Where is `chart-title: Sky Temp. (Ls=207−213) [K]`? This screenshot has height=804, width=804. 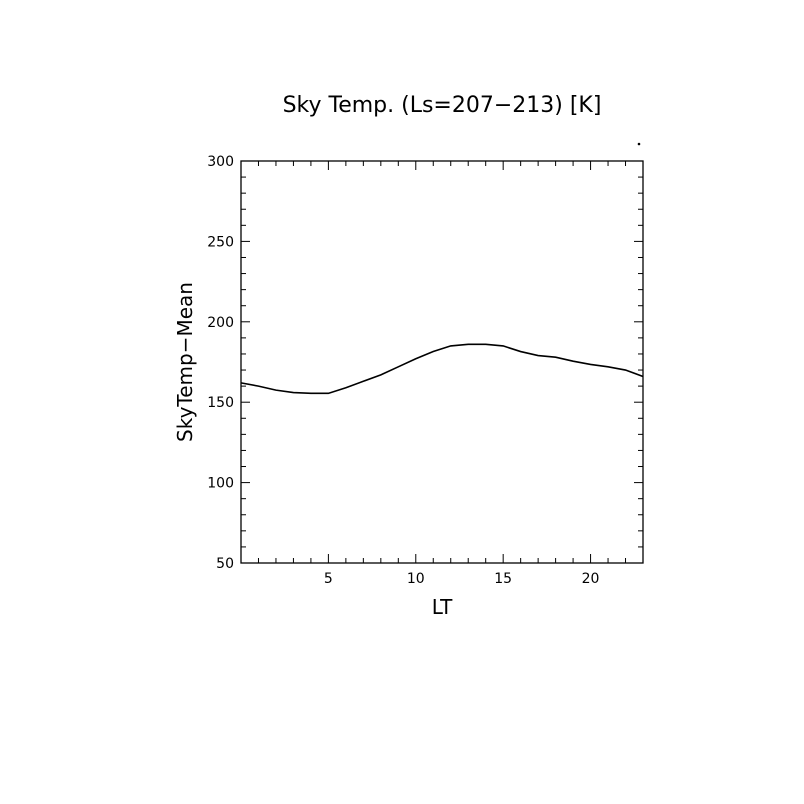 chart-title: Sky Temp. (Ls=207−213) [K] is located at coordinates (442, 105).